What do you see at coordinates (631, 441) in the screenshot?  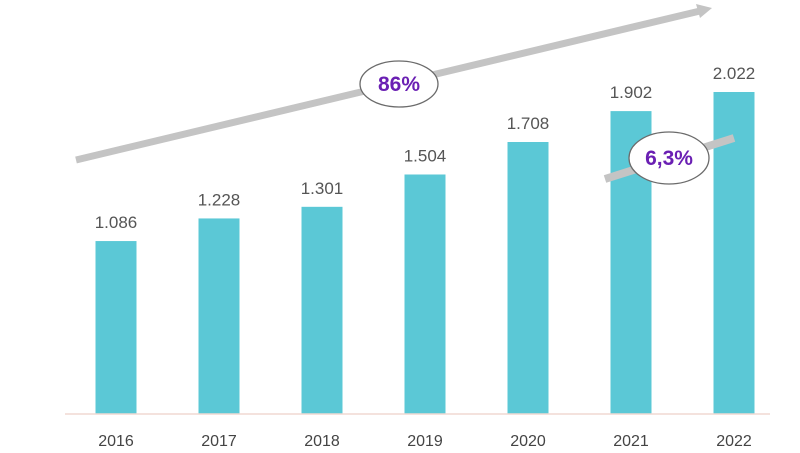 I see `x-tick-label-2021: 2021` at bounding box center [631, 441].